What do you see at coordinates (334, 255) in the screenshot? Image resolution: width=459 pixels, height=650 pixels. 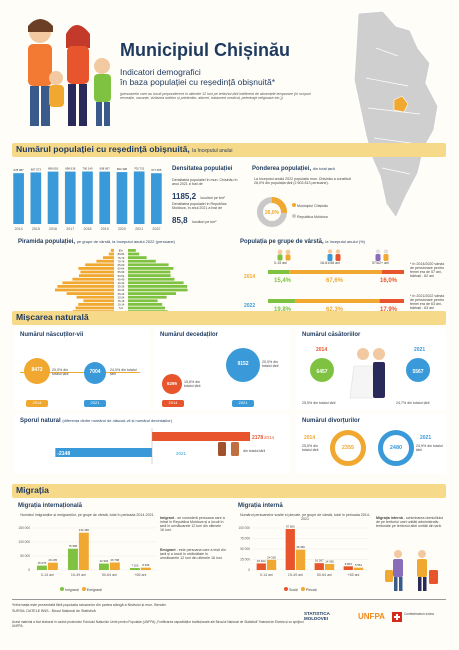 I see `adults-icon` at bounding box center [334, 255].